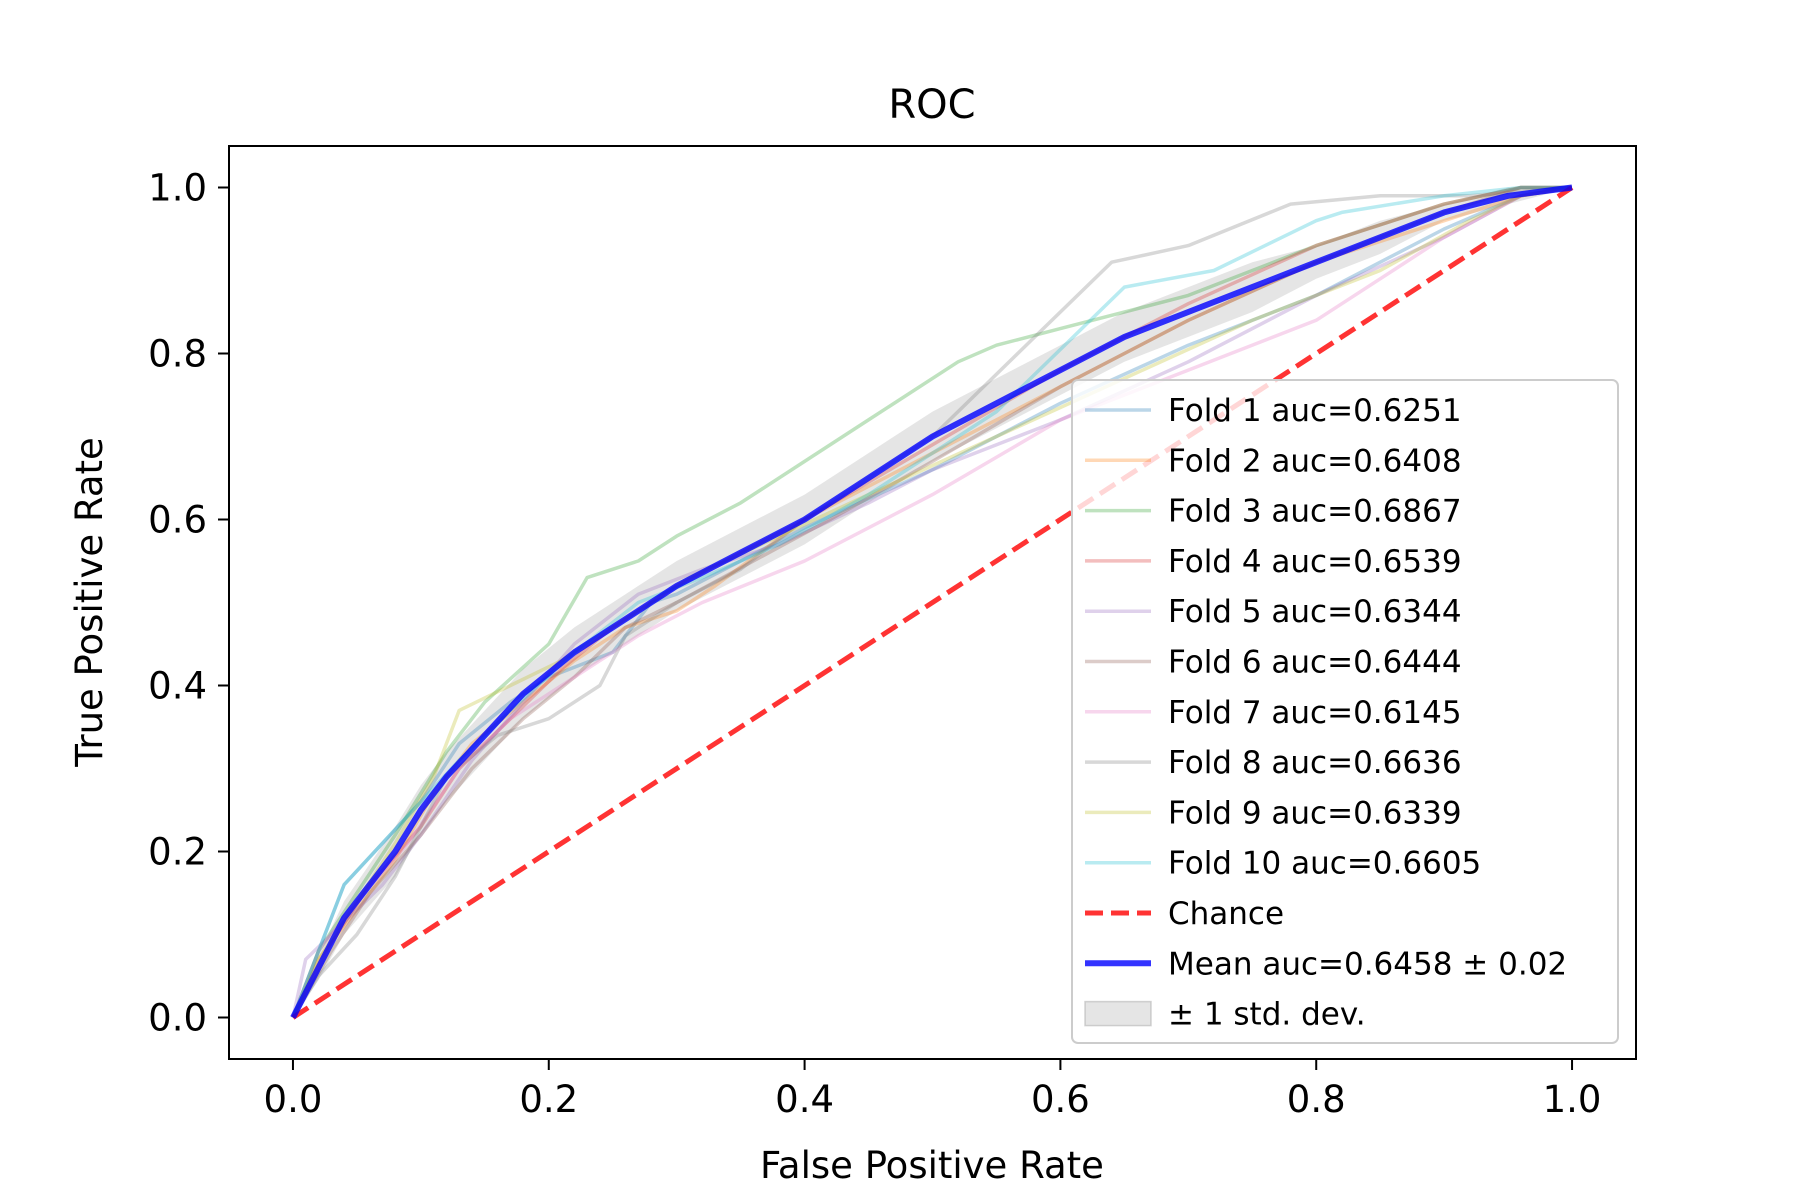 This screenshot has width=1800, height=1200. Describe the element at coordinates (1315, 512) in the screenshot. I see `legend-label-fold-3-auc-0-6867: Fold 3 auc=0.6867` at that location.